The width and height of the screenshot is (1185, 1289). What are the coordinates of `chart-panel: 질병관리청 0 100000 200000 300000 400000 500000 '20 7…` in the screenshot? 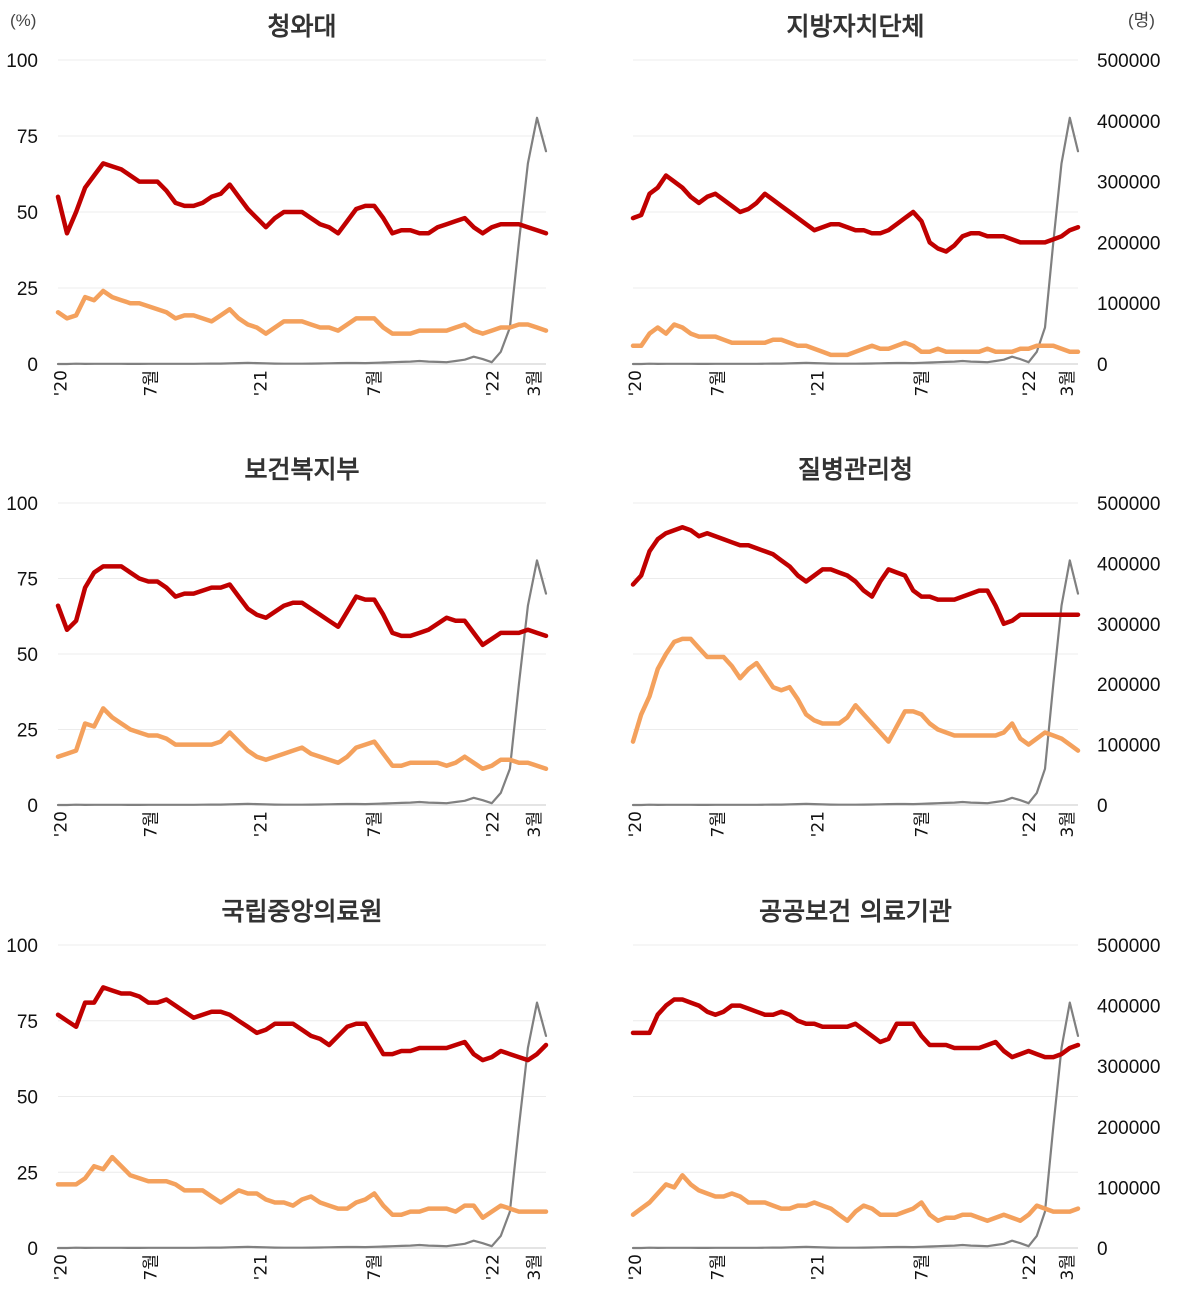 It's located at (893, 646).